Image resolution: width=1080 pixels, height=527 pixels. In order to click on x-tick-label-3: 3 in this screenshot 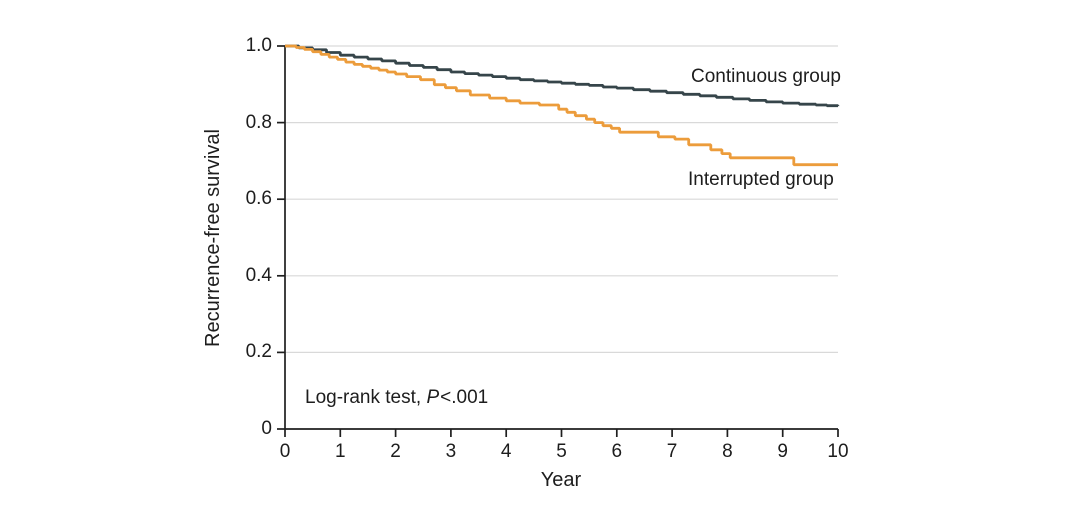, I will do `click(451, 451)`.